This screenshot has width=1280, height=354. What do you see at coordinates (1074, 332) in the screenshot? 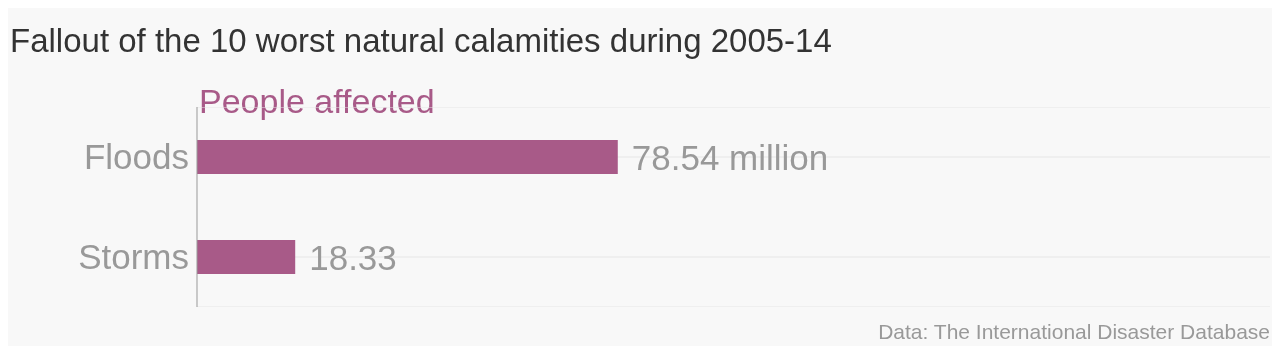
I see `text: Data: The International Disaster Database` at bounding box center [1074, 332].